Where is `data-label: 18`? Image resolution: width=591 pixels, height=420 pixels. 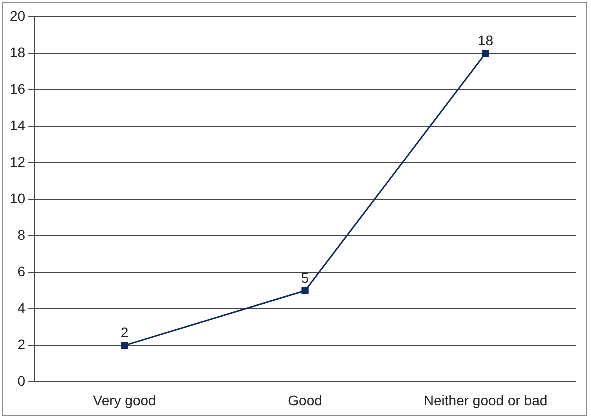 data-label: 18 is located at coordinates (486, 40).